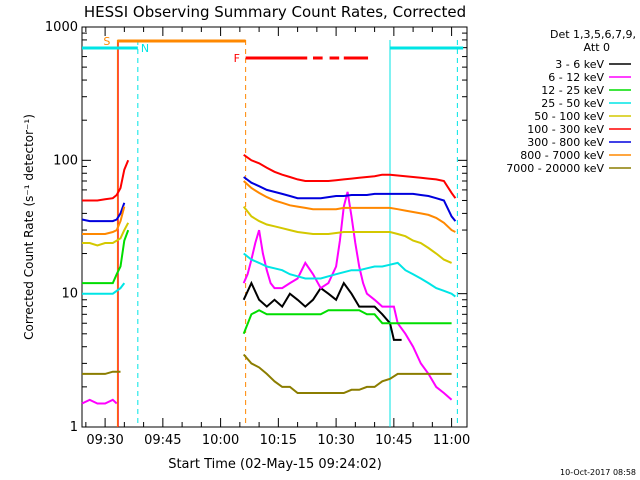  Describe the element at coordinates (220, 440) in the screenshot. I see `x-tick-label: 10:00` at that location.